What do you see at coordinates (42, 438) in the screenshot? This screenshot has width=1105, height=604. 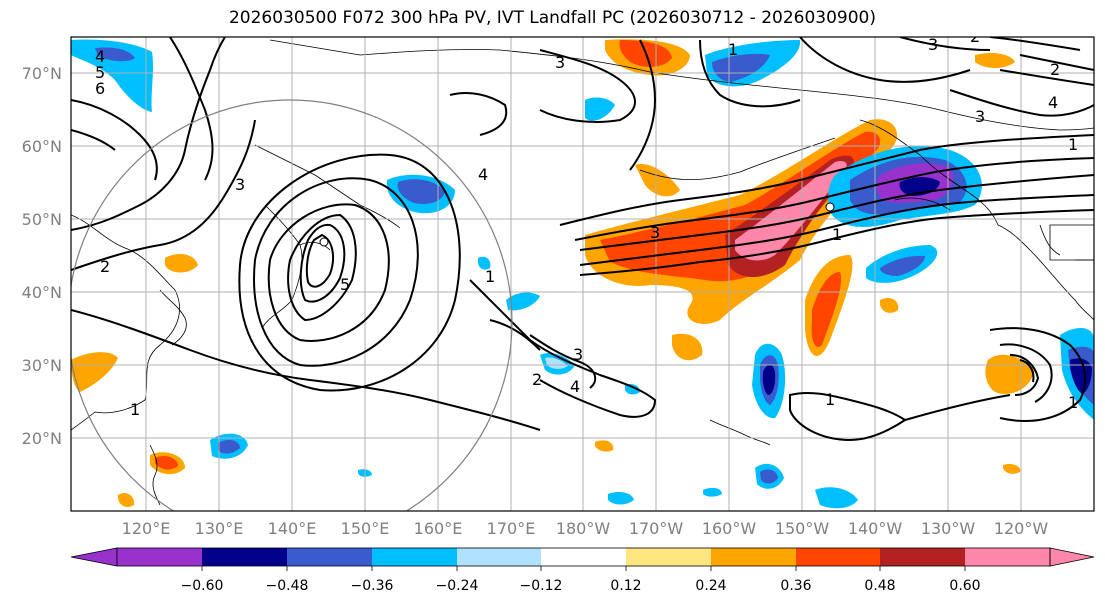 I see `lat-label: 20°N` at bounding box center [42, 438].